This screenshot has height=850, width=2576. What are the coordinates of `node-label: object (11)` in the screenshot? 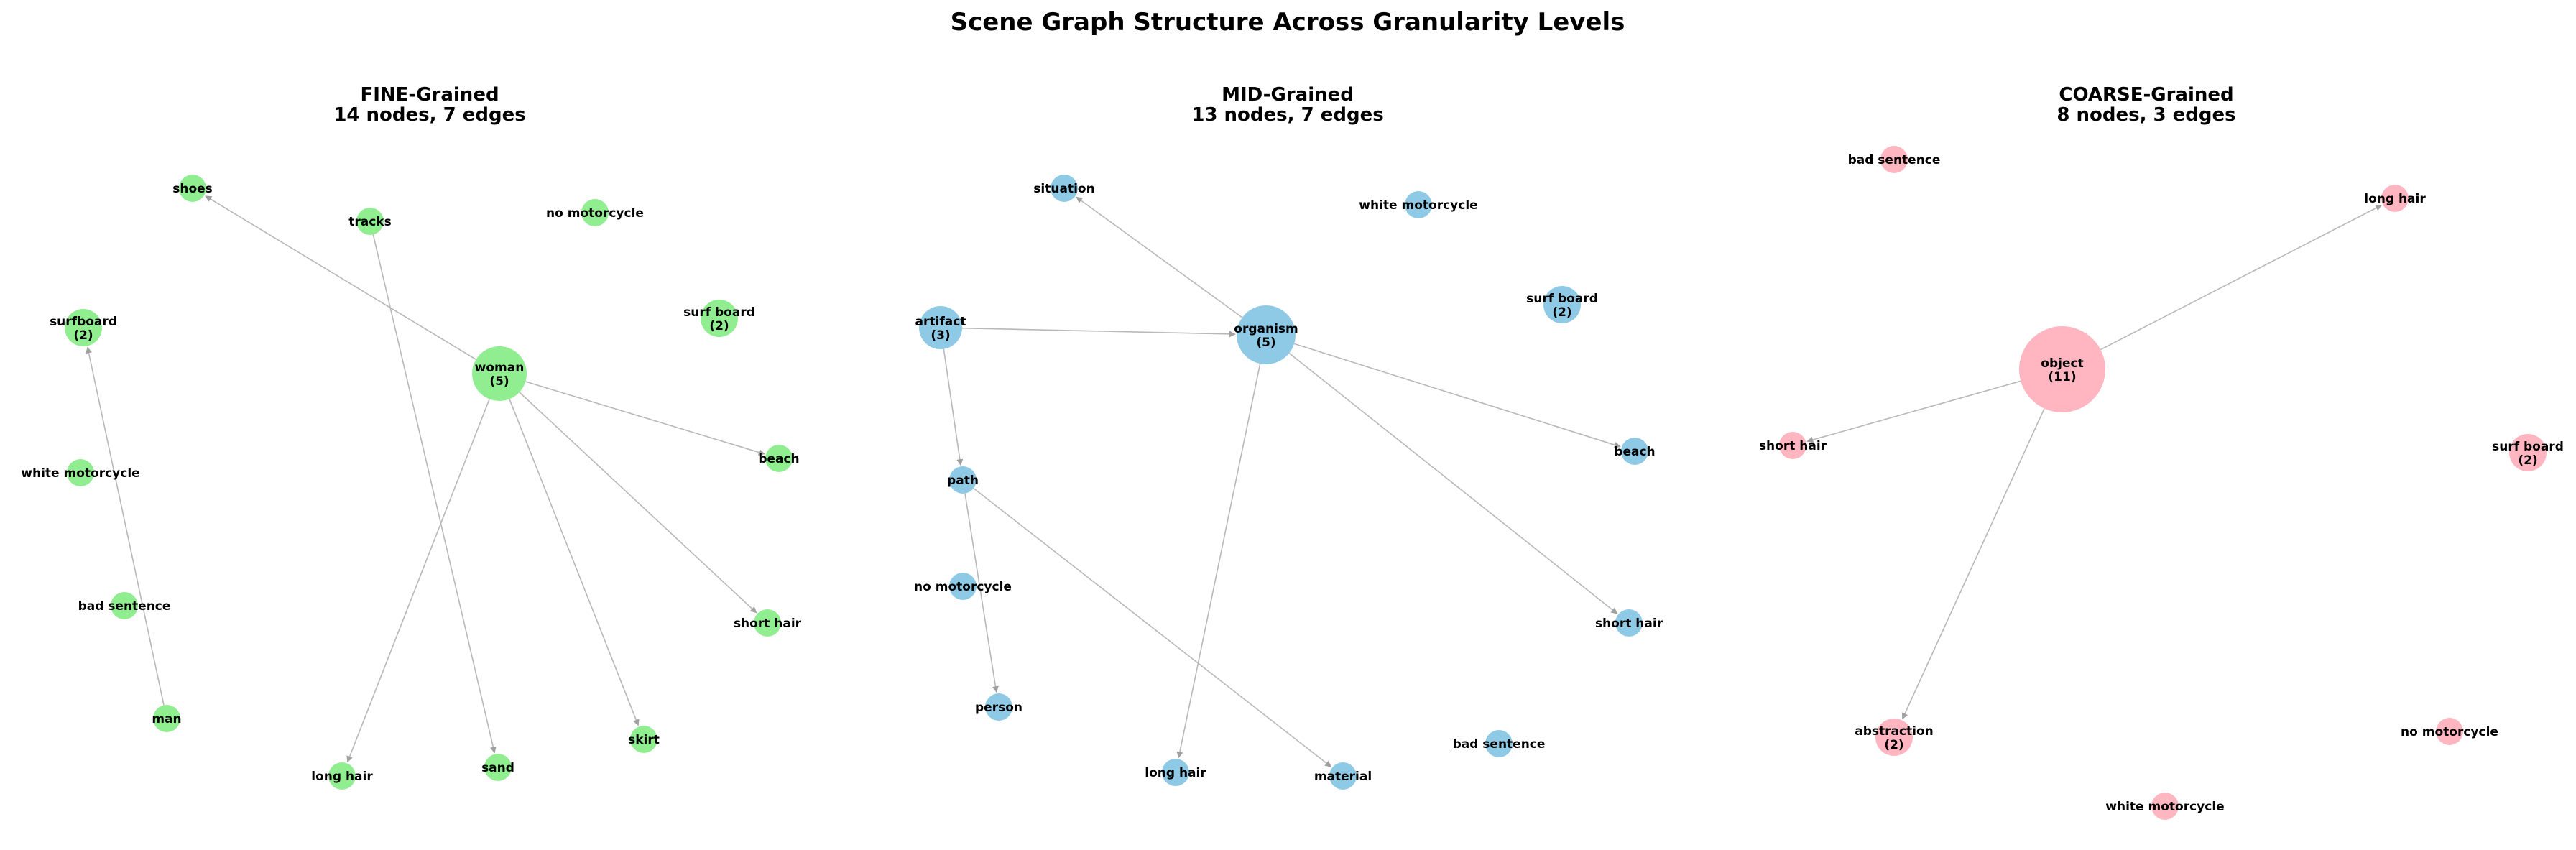 It's located at (2062, 370).